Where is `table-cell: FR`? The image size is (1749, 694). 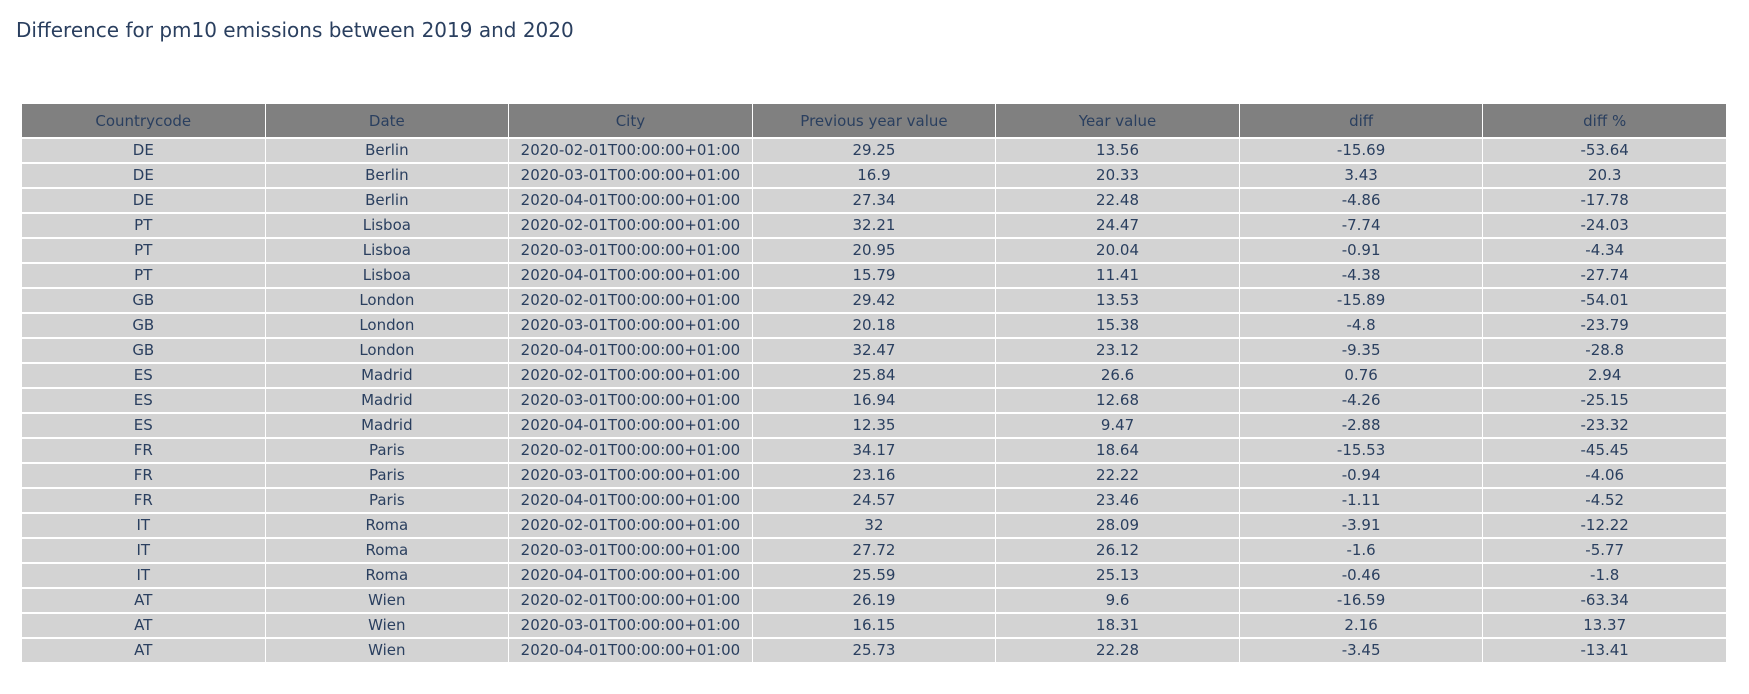 table-cell: FR is located at coordinates (143, 451).